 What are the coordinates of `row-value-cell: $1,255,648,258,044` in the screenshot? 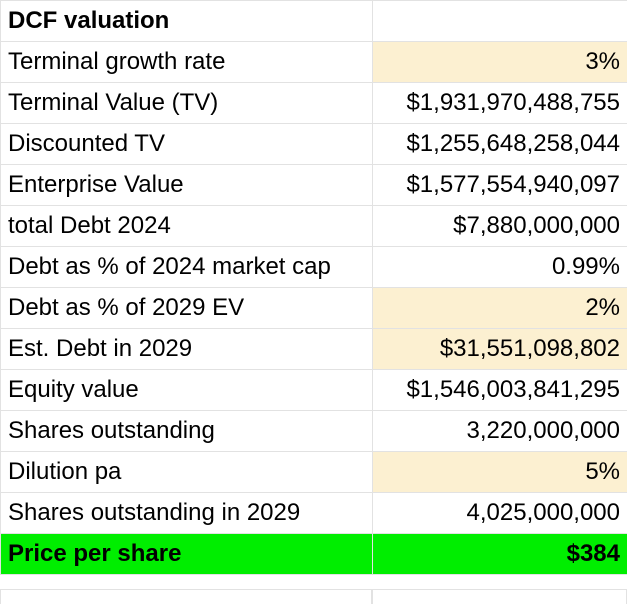 It's located at (500, 144).